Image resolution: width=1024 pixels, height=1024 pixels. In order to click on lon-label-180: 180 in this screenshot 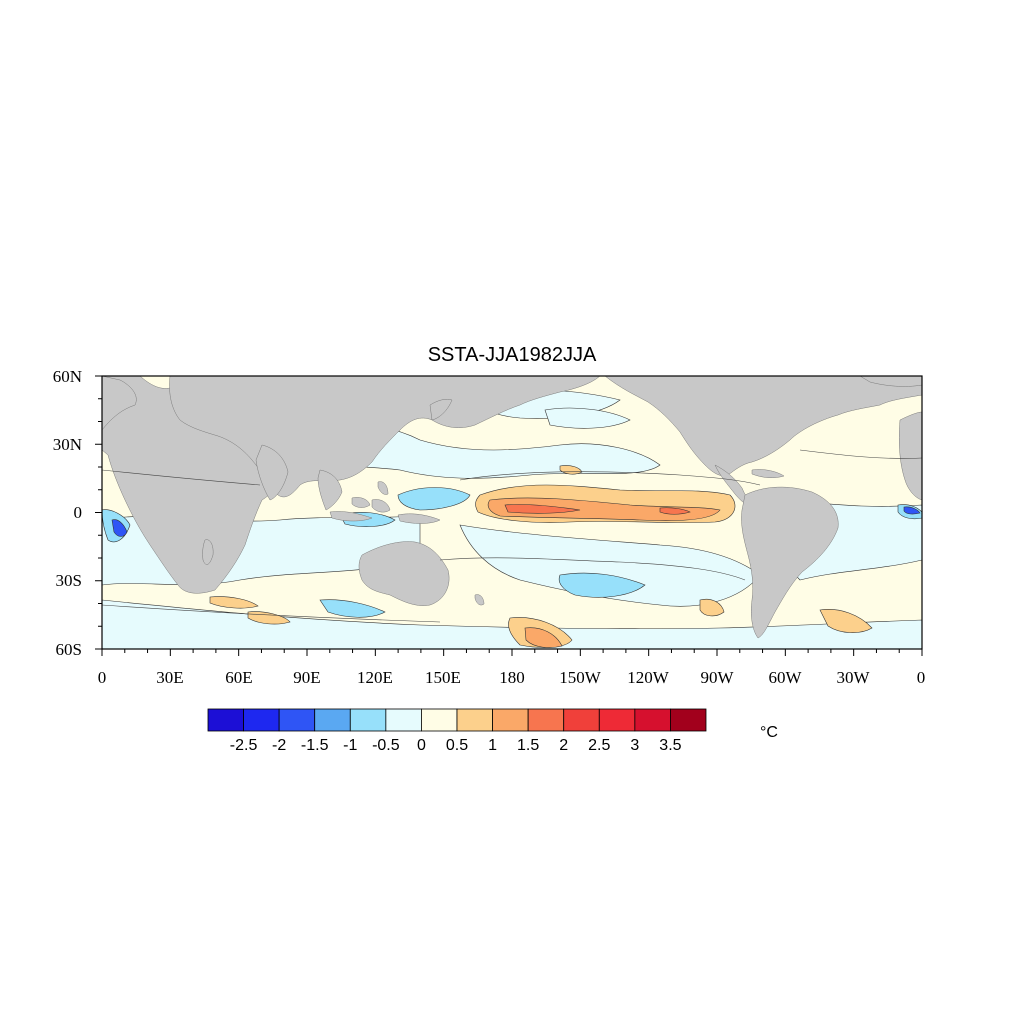, I will do `click(512, 677)`.